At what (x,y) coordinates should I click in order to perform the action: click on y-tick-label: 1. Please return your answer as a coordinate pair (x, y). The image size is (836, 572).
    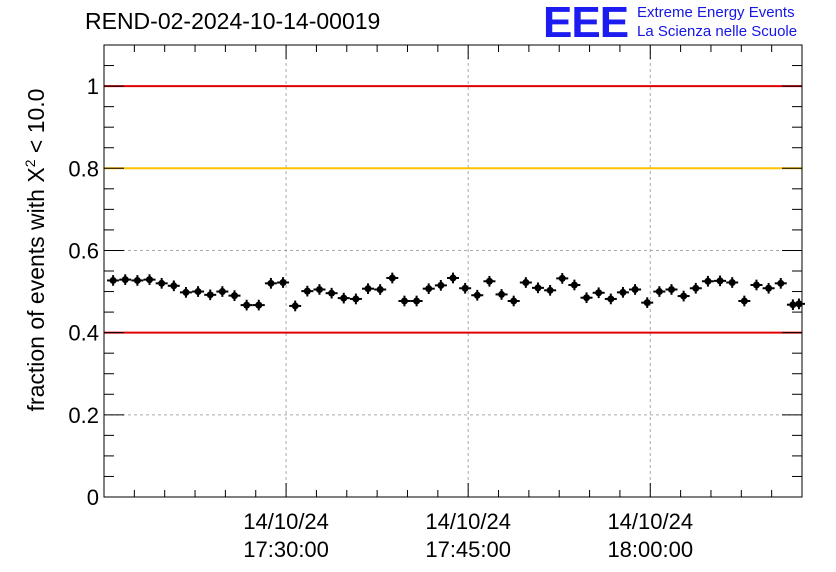
    Looking at the image, I should click on (93, 86).